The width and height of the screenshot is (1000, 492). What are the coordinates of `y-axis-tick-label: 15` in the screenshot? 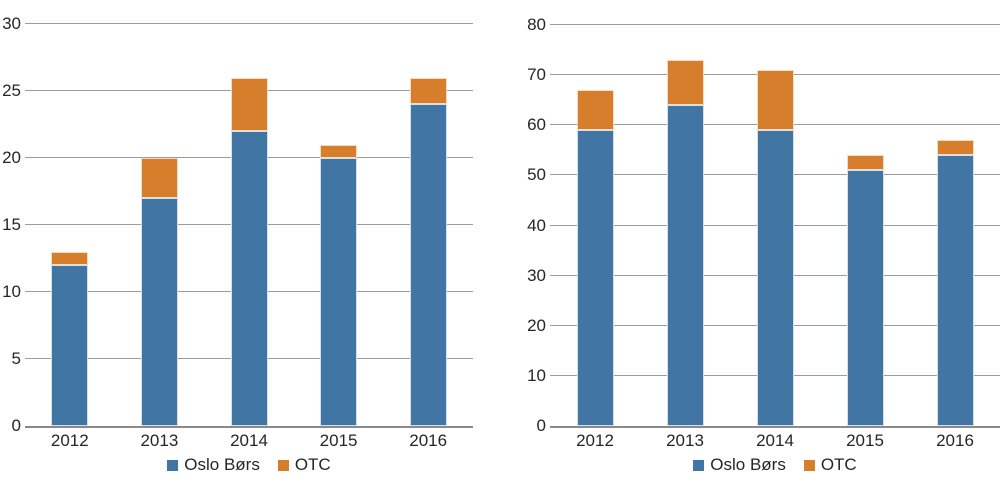 It's located at (11, 224).